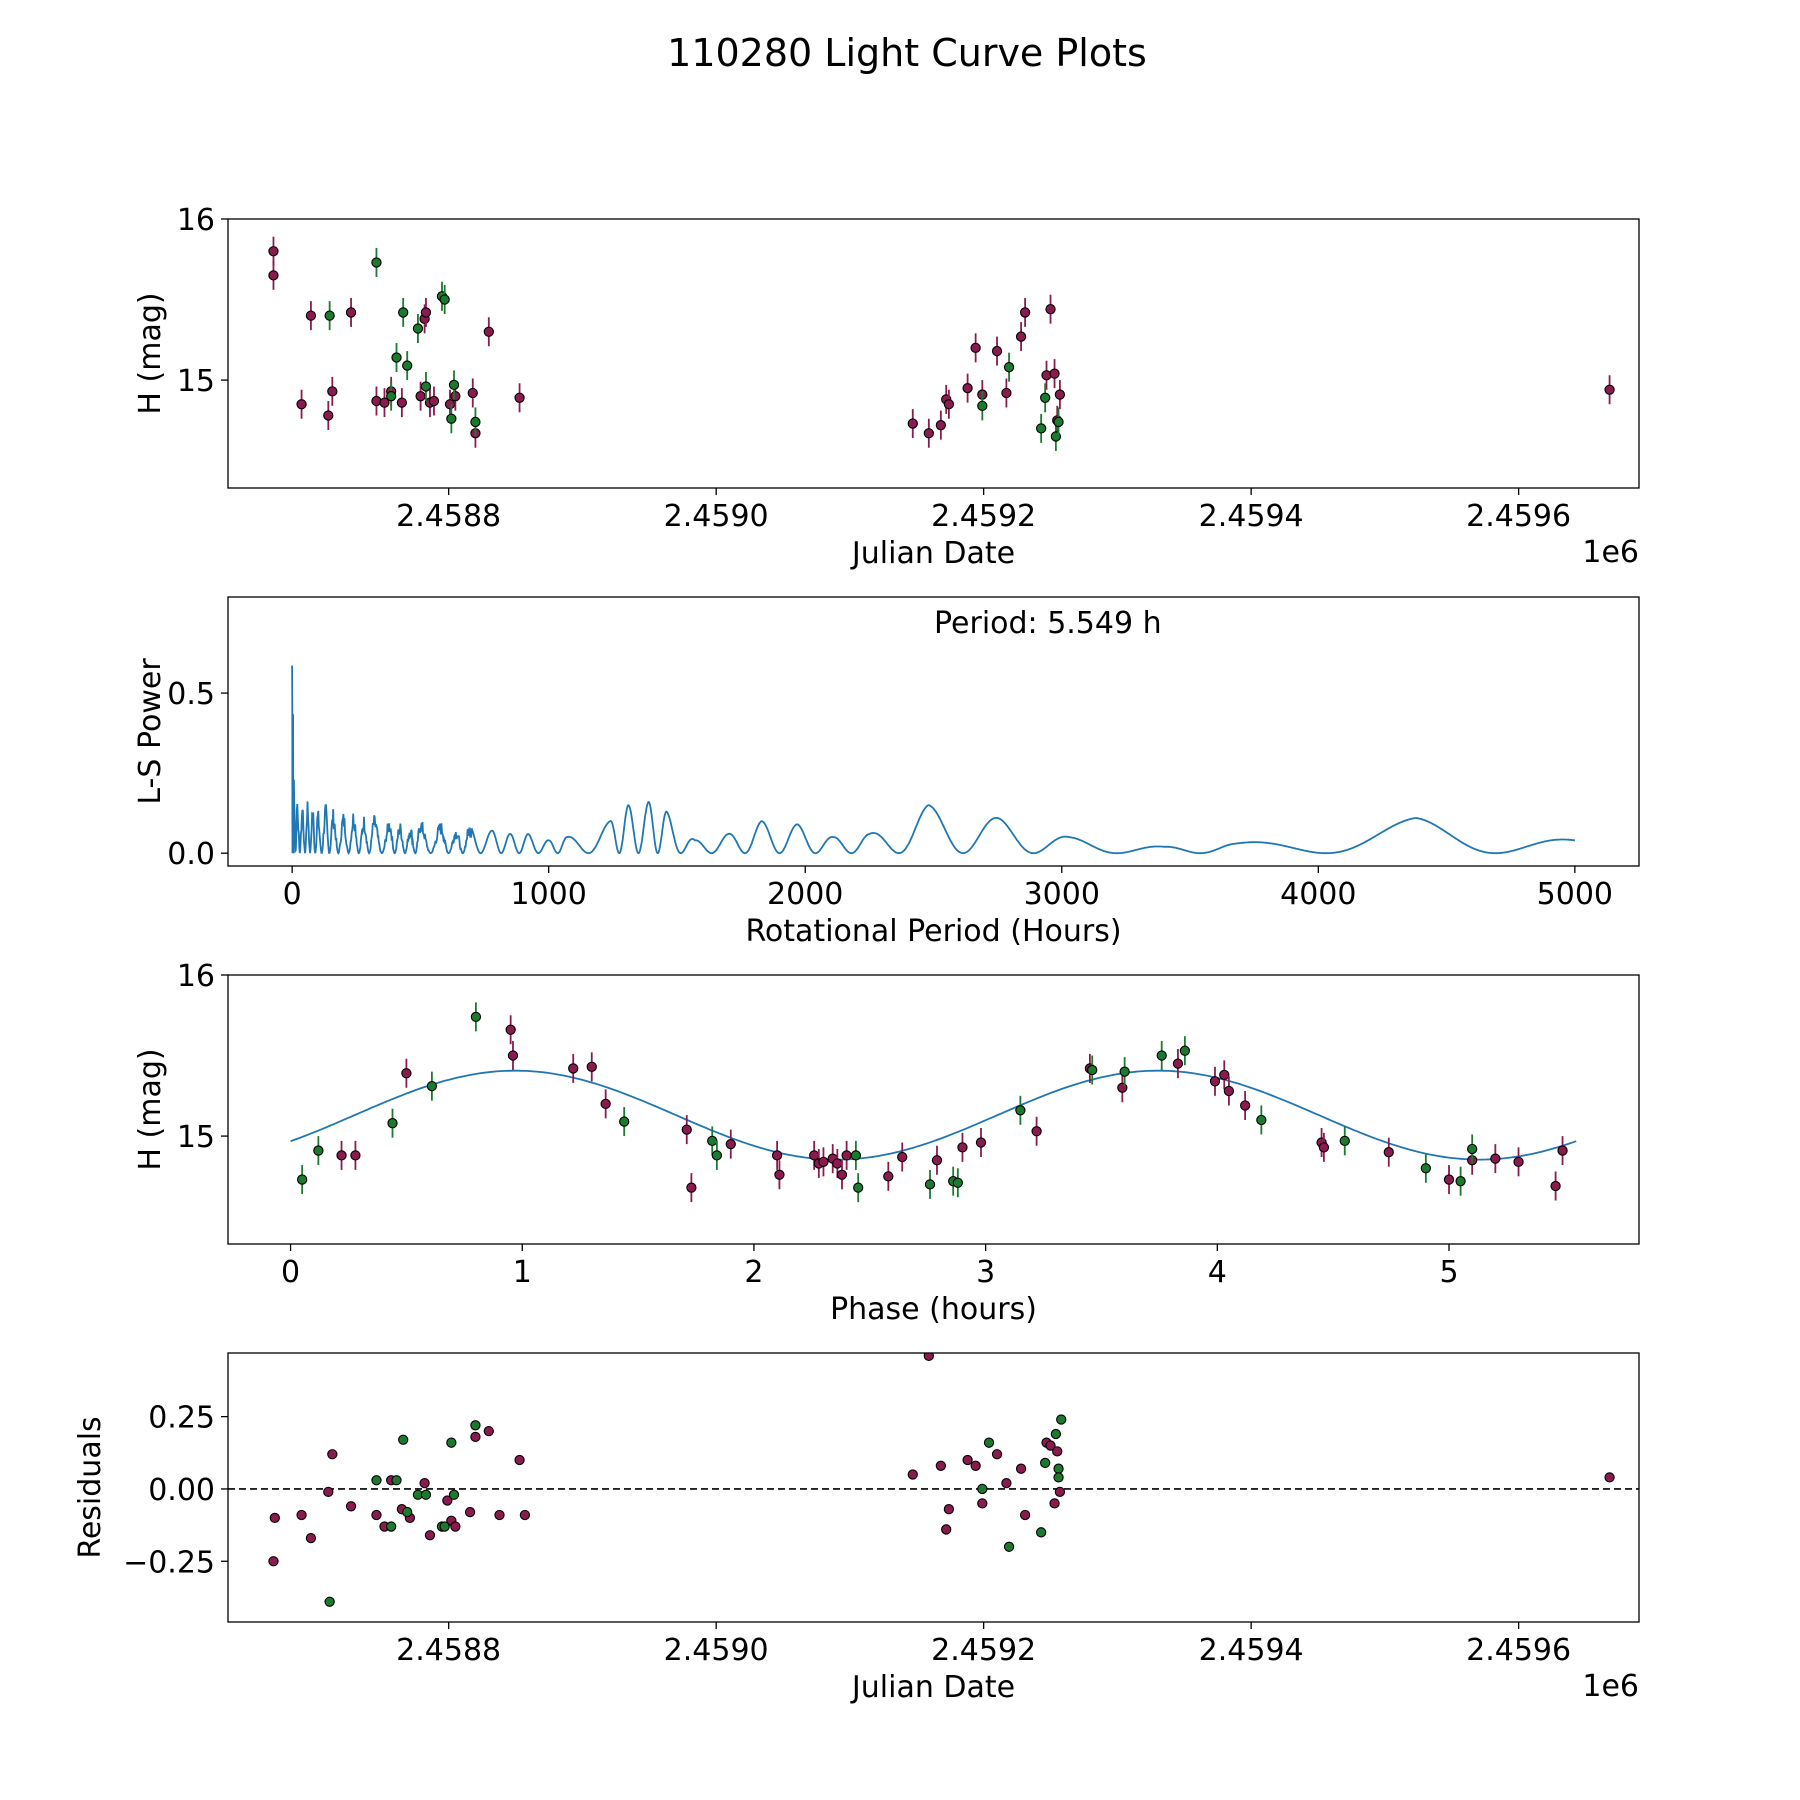 The height and width of the screenshot is (1800, 1800). I want to click on residuals-data, so click(933, 1480).